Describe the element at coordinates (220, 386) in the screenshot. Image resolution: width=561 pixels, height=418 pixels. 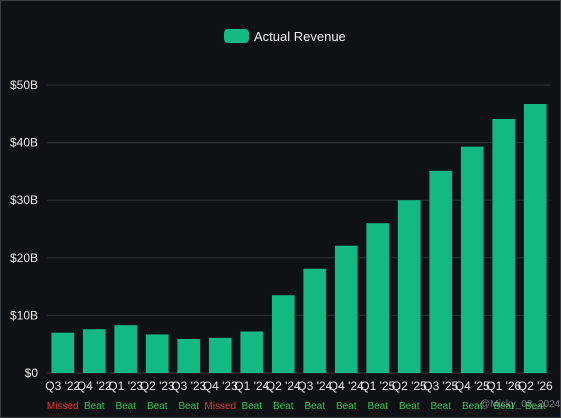
I see `x-tick-label: Q4 '23` at that location.